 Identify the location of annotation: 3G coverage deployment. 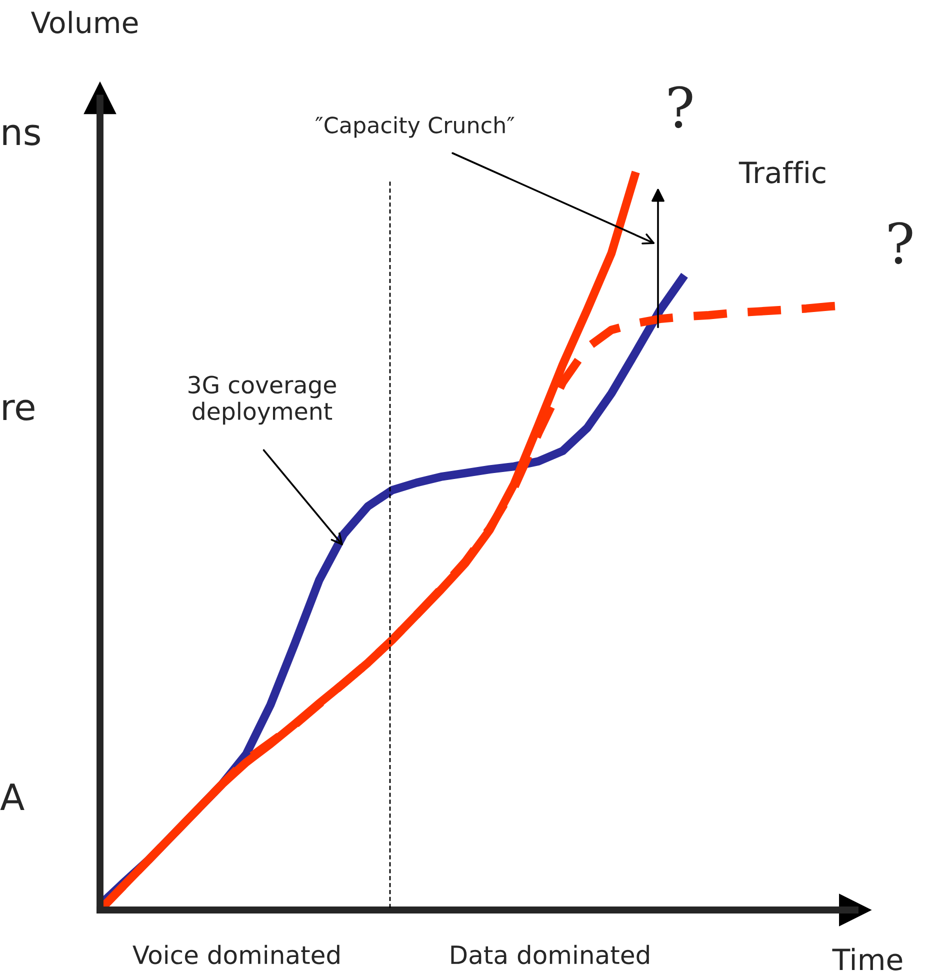
(262, 400).